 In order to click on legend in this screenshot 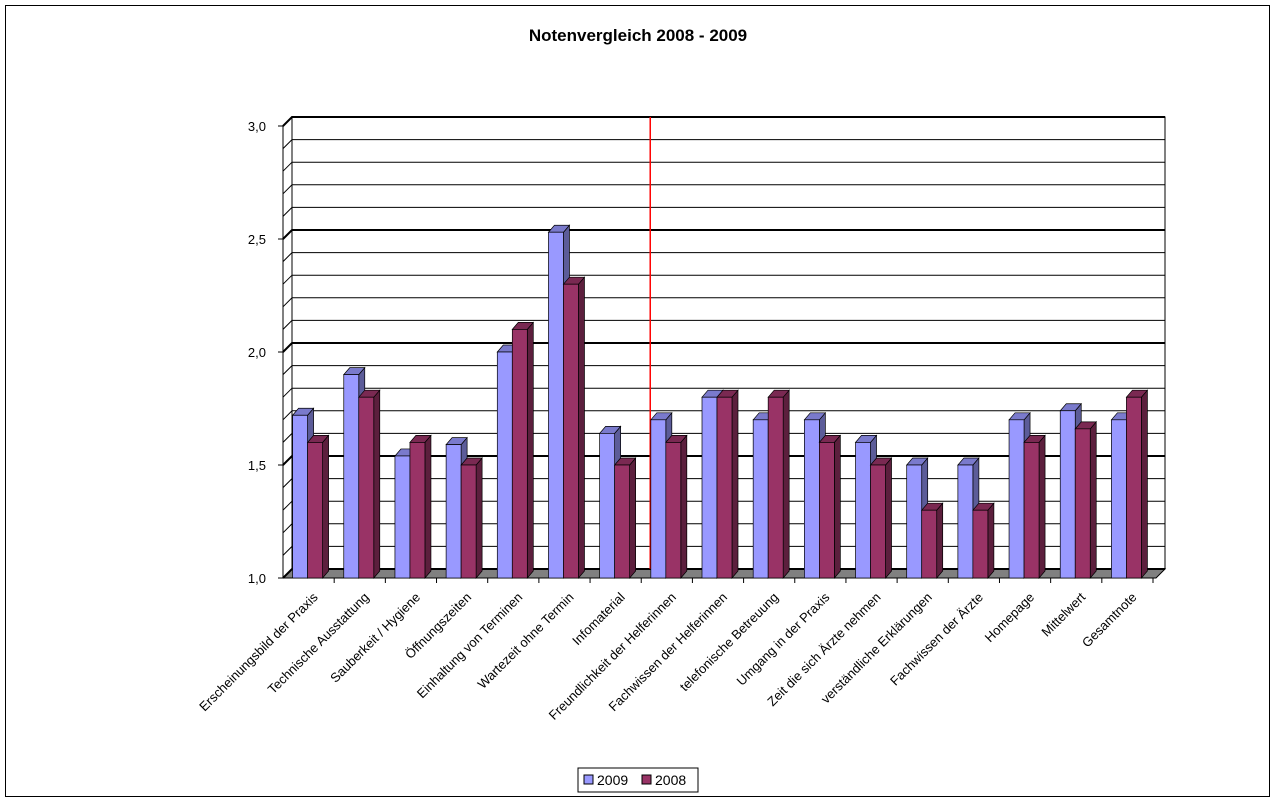, I will do `click(638, 780)`.